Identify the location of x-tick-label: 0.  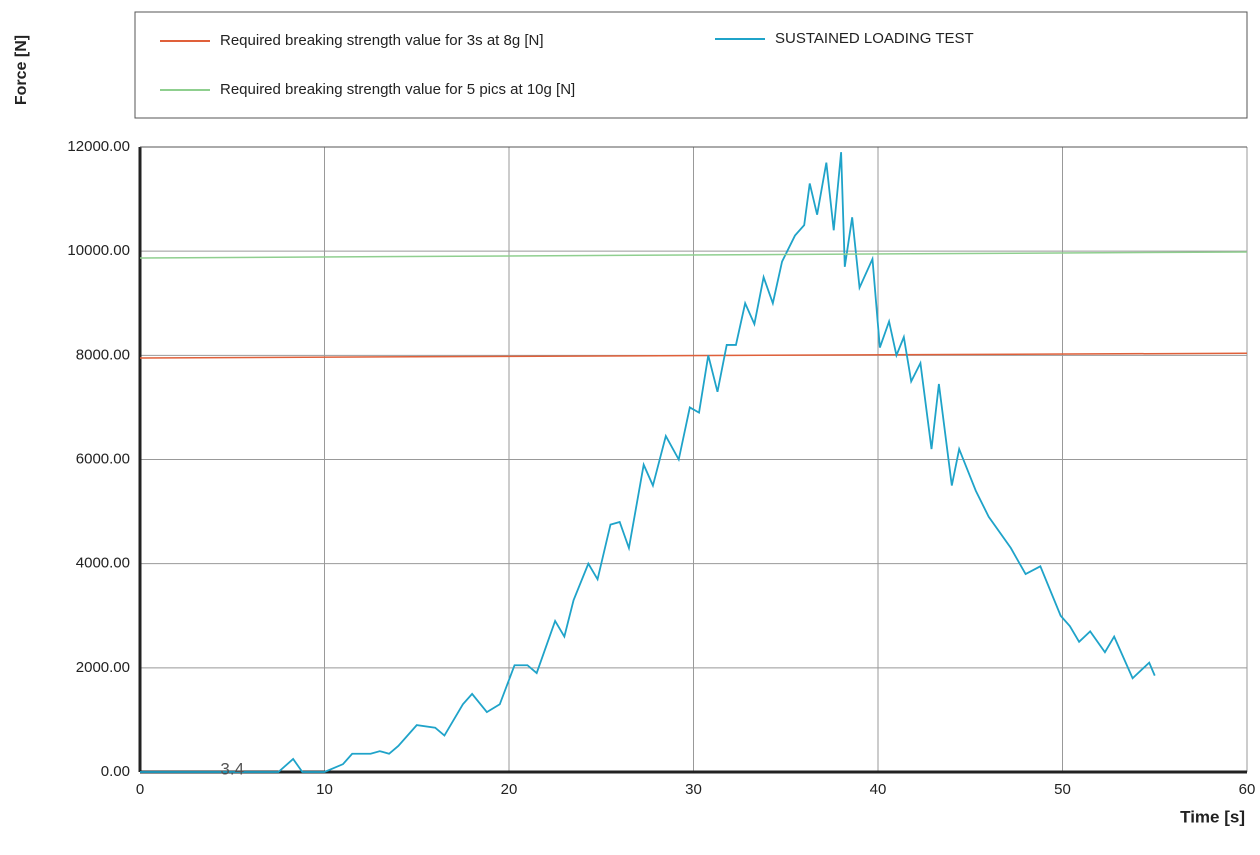
(140, 789).